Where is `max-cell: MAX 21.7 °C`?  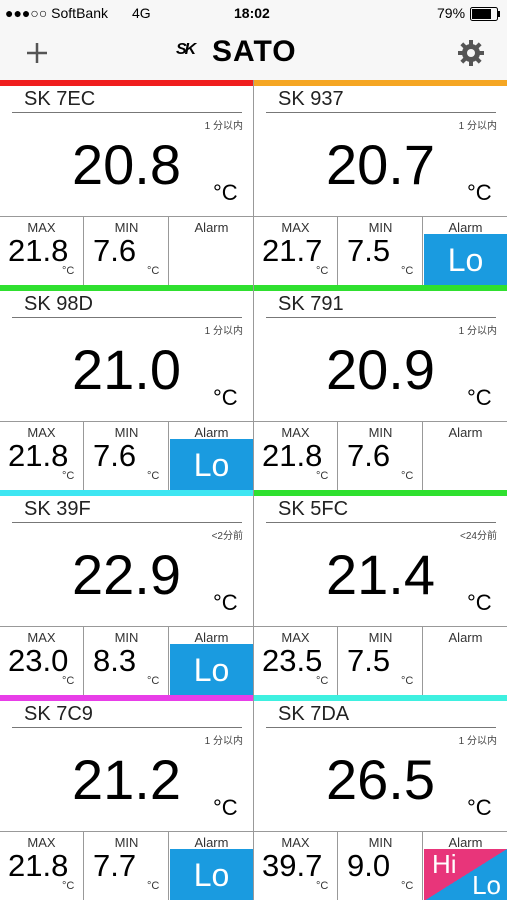
max-cell: MAX 21.7 °C is located at coordinates (296, 251).